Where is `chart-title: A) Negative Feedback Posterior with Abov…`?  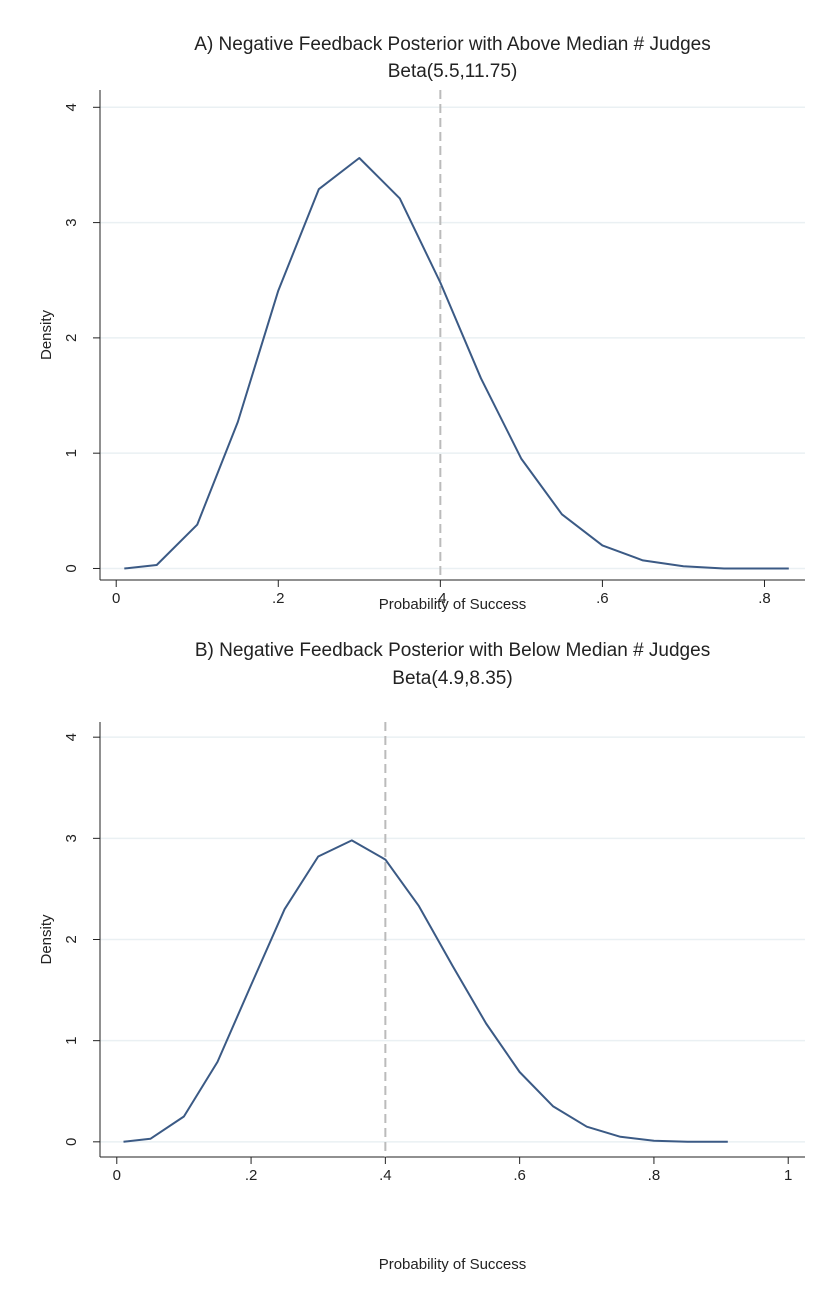 chart-title: A) Negative Feedback Posterior with Abov… is located at coordinates (452, 44).